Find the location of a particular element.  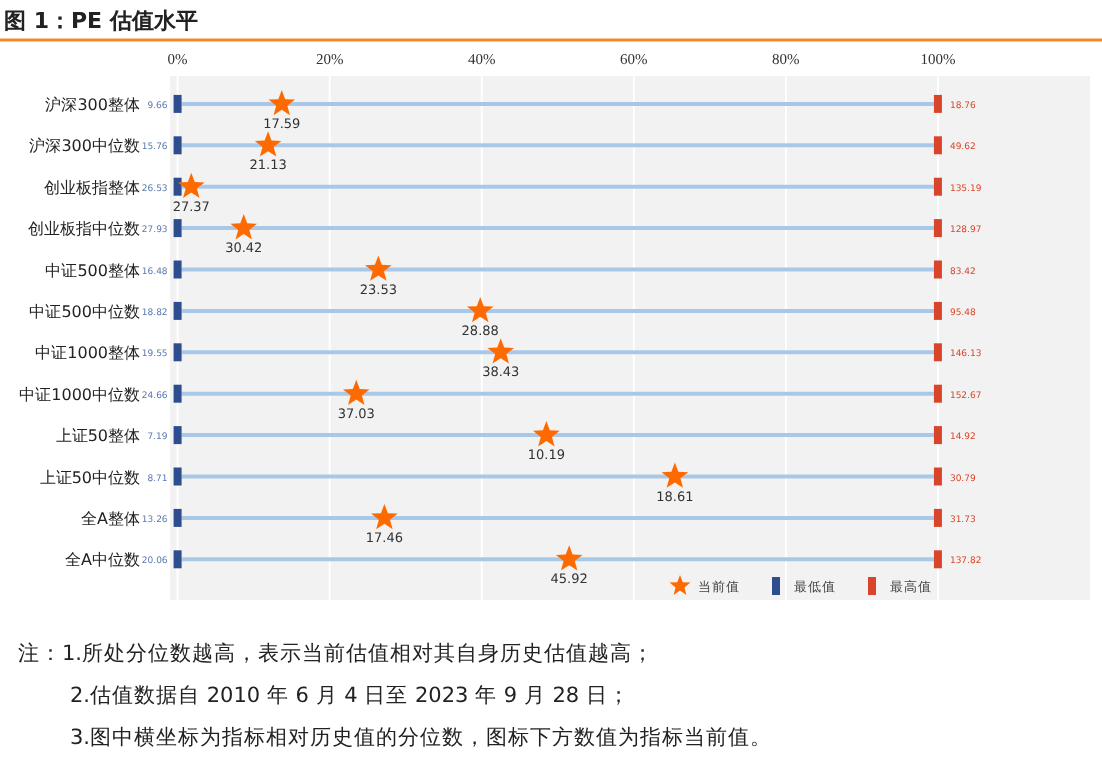

text: 2.估值数据自 2010 年 6 月 4 日至 2023 年 9 月 28 日； is located at coordinates (350, 696).